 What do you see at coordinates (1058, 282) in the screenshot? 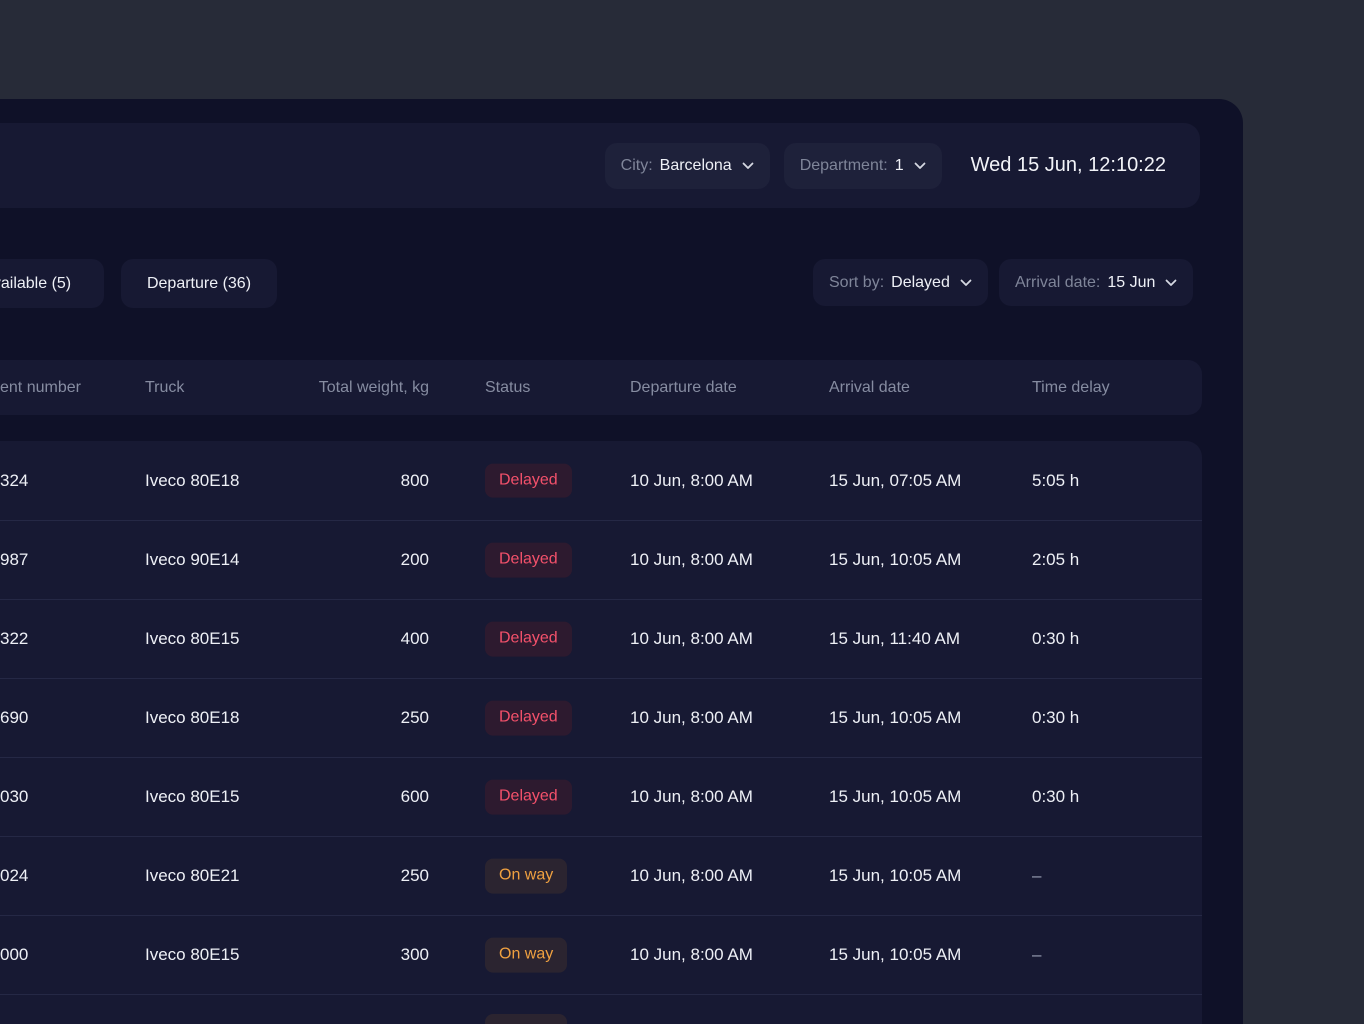
I see `arrival-date-label: Arrival date:` at bounding box center [1058, 282].